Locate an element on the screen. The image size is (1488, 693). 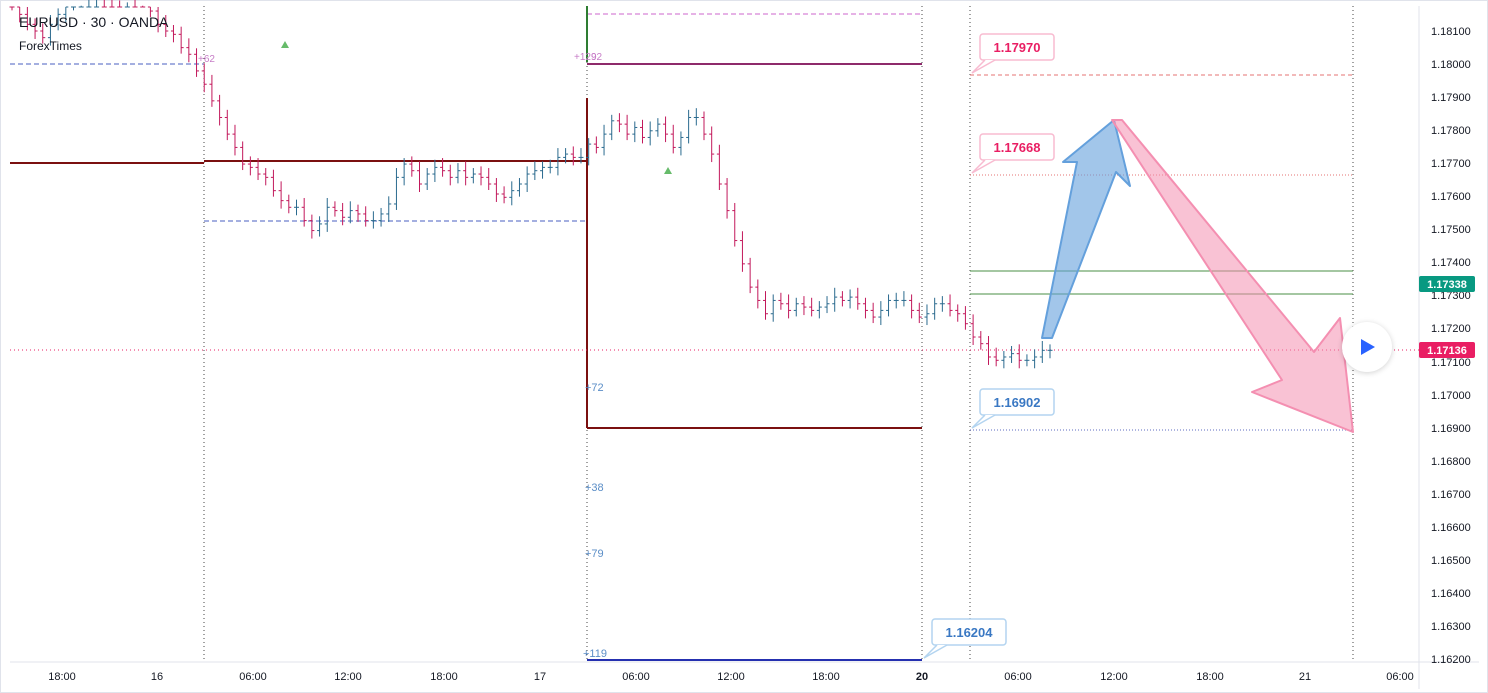
y-tick-label: 1.18000 is located at coordinates (1451, 65).